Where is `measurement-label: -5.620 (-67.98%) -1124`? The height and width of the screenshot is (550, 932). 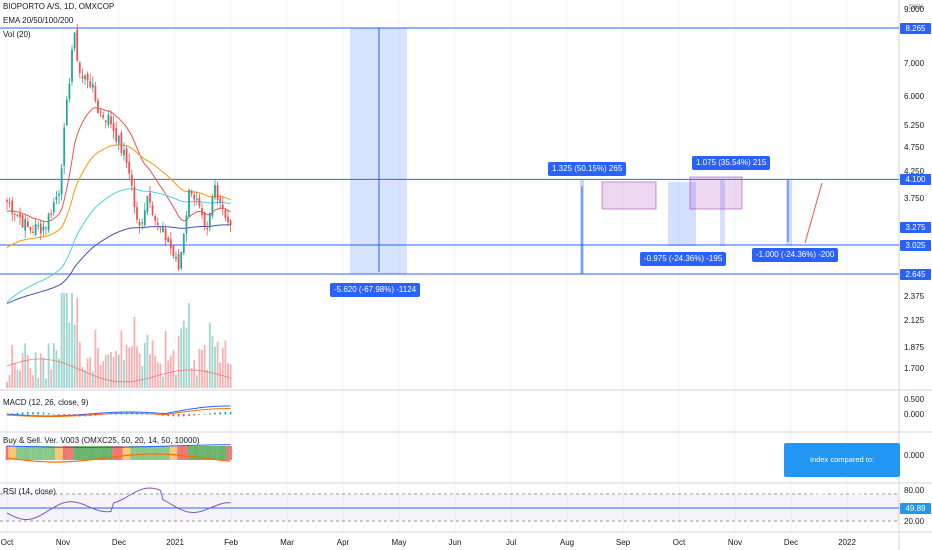 measurement-label: -5.620 (-67.98%) -1124 is located at coordinates (375, 290).